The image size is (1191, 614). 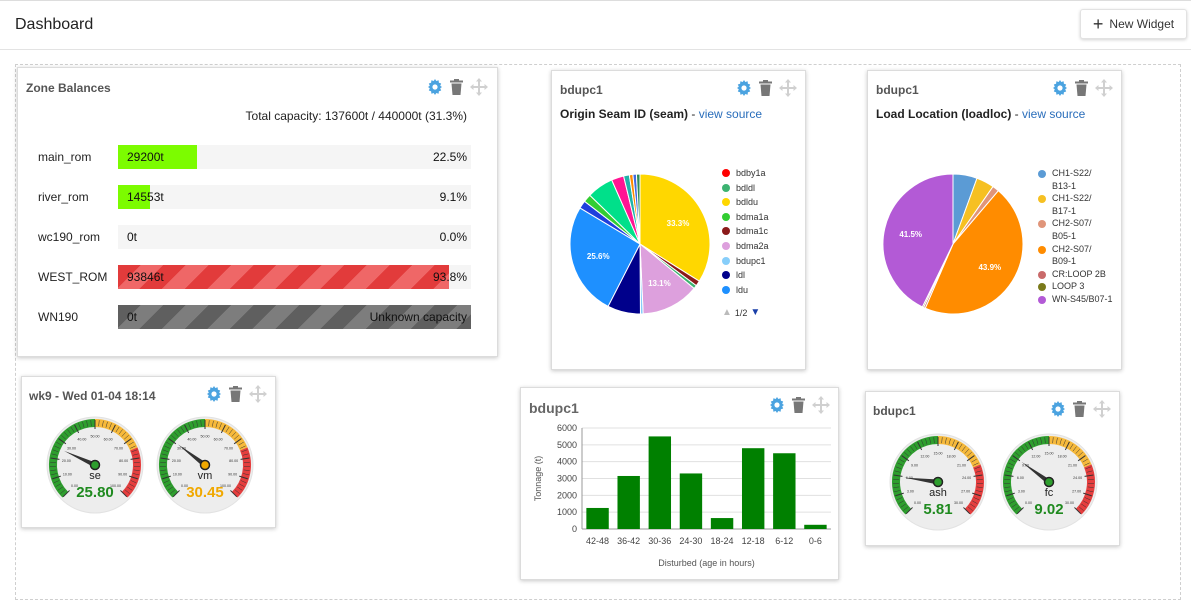 What do you see at coordinates (745, 188) in the screenshot?
I see `legend-item: bdldl` at bounding box center [745, 188].